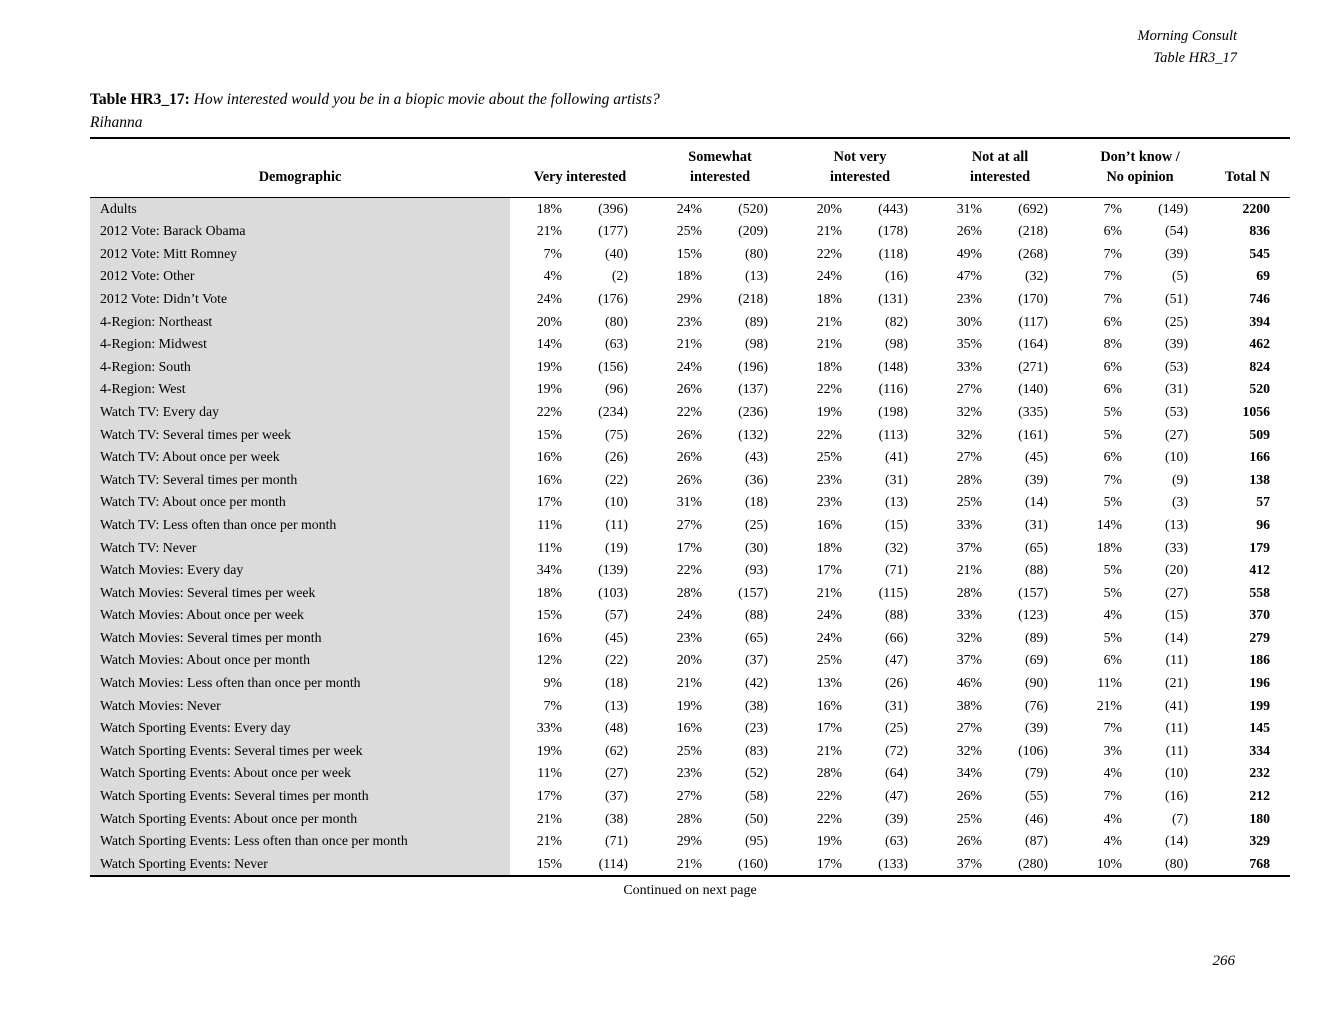 This screenshot has height=1020, width=1320. I want to click on col-header-not-very-interested: Not very interested, so click(860, 168).